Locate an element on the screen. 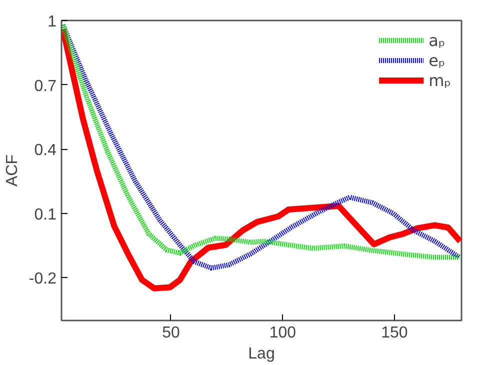 The height and width of the screenshot is (365, 491). y-tick-label: 0.7 is located at coordinates (45, 86).